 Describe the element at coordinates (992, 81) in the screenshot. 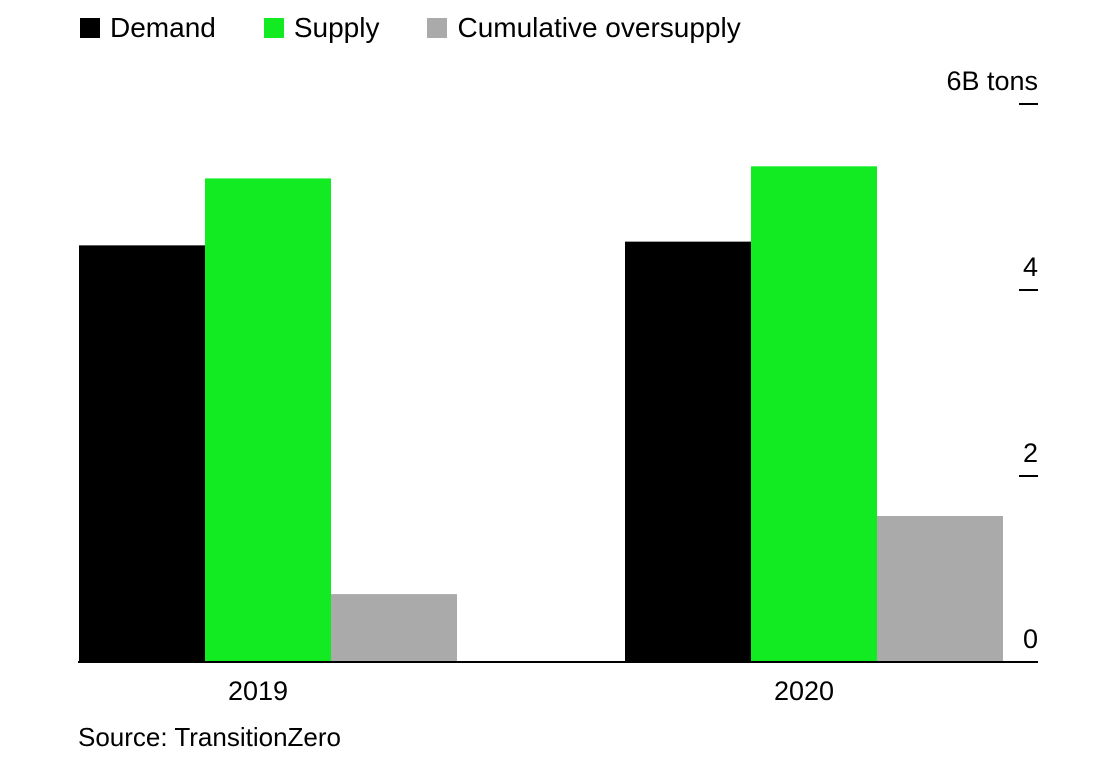

I see `y-tick-label-6: 6B tons` at that location.